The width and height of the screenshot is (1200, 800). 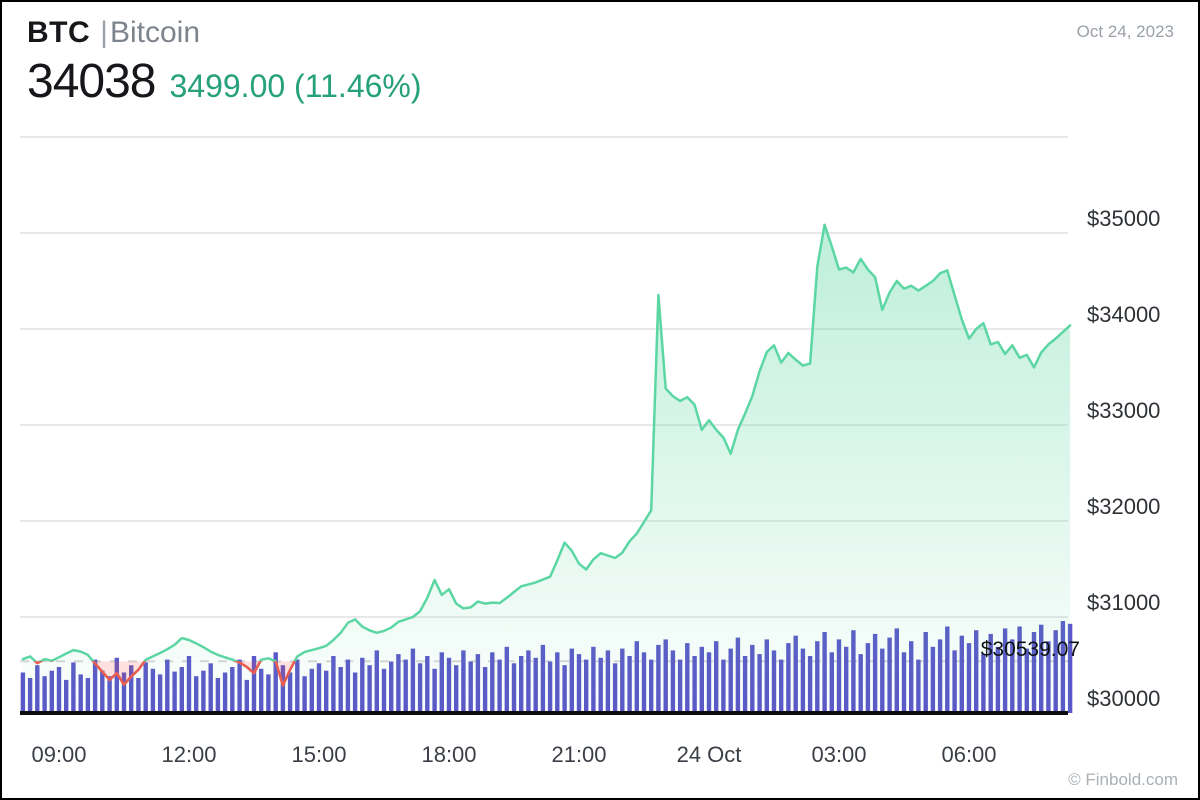 What do you see at coordinates (189, 754) in the screenshot?
I see `x-axis-tick-1200: 12:00` at bounding box center [189, 754].